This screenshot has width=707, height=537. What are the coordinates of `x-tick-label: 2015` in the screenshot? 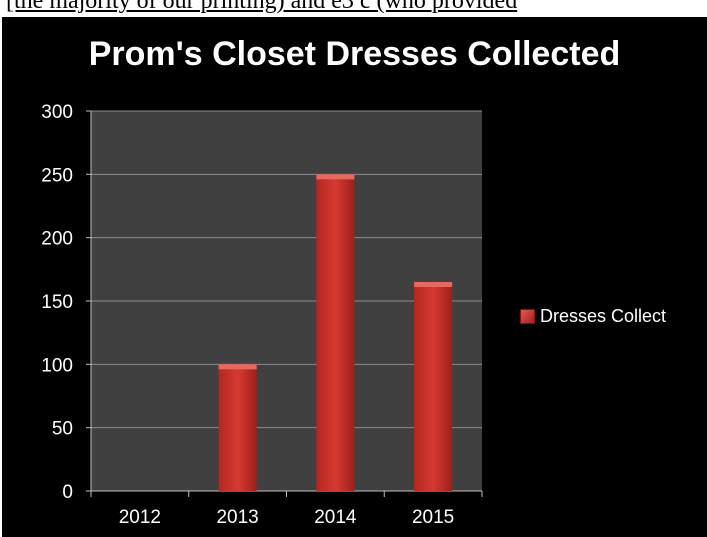 It's located at (433, 517).